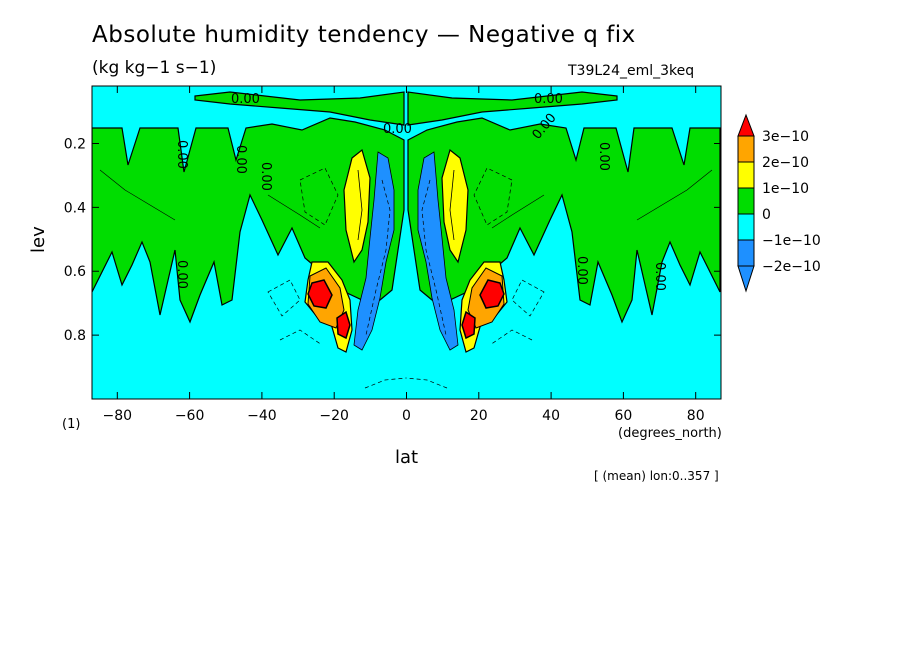  Describe the element at coordinates (262, 416) in the screenshot. I see `x-tick-label: −40` at that location.